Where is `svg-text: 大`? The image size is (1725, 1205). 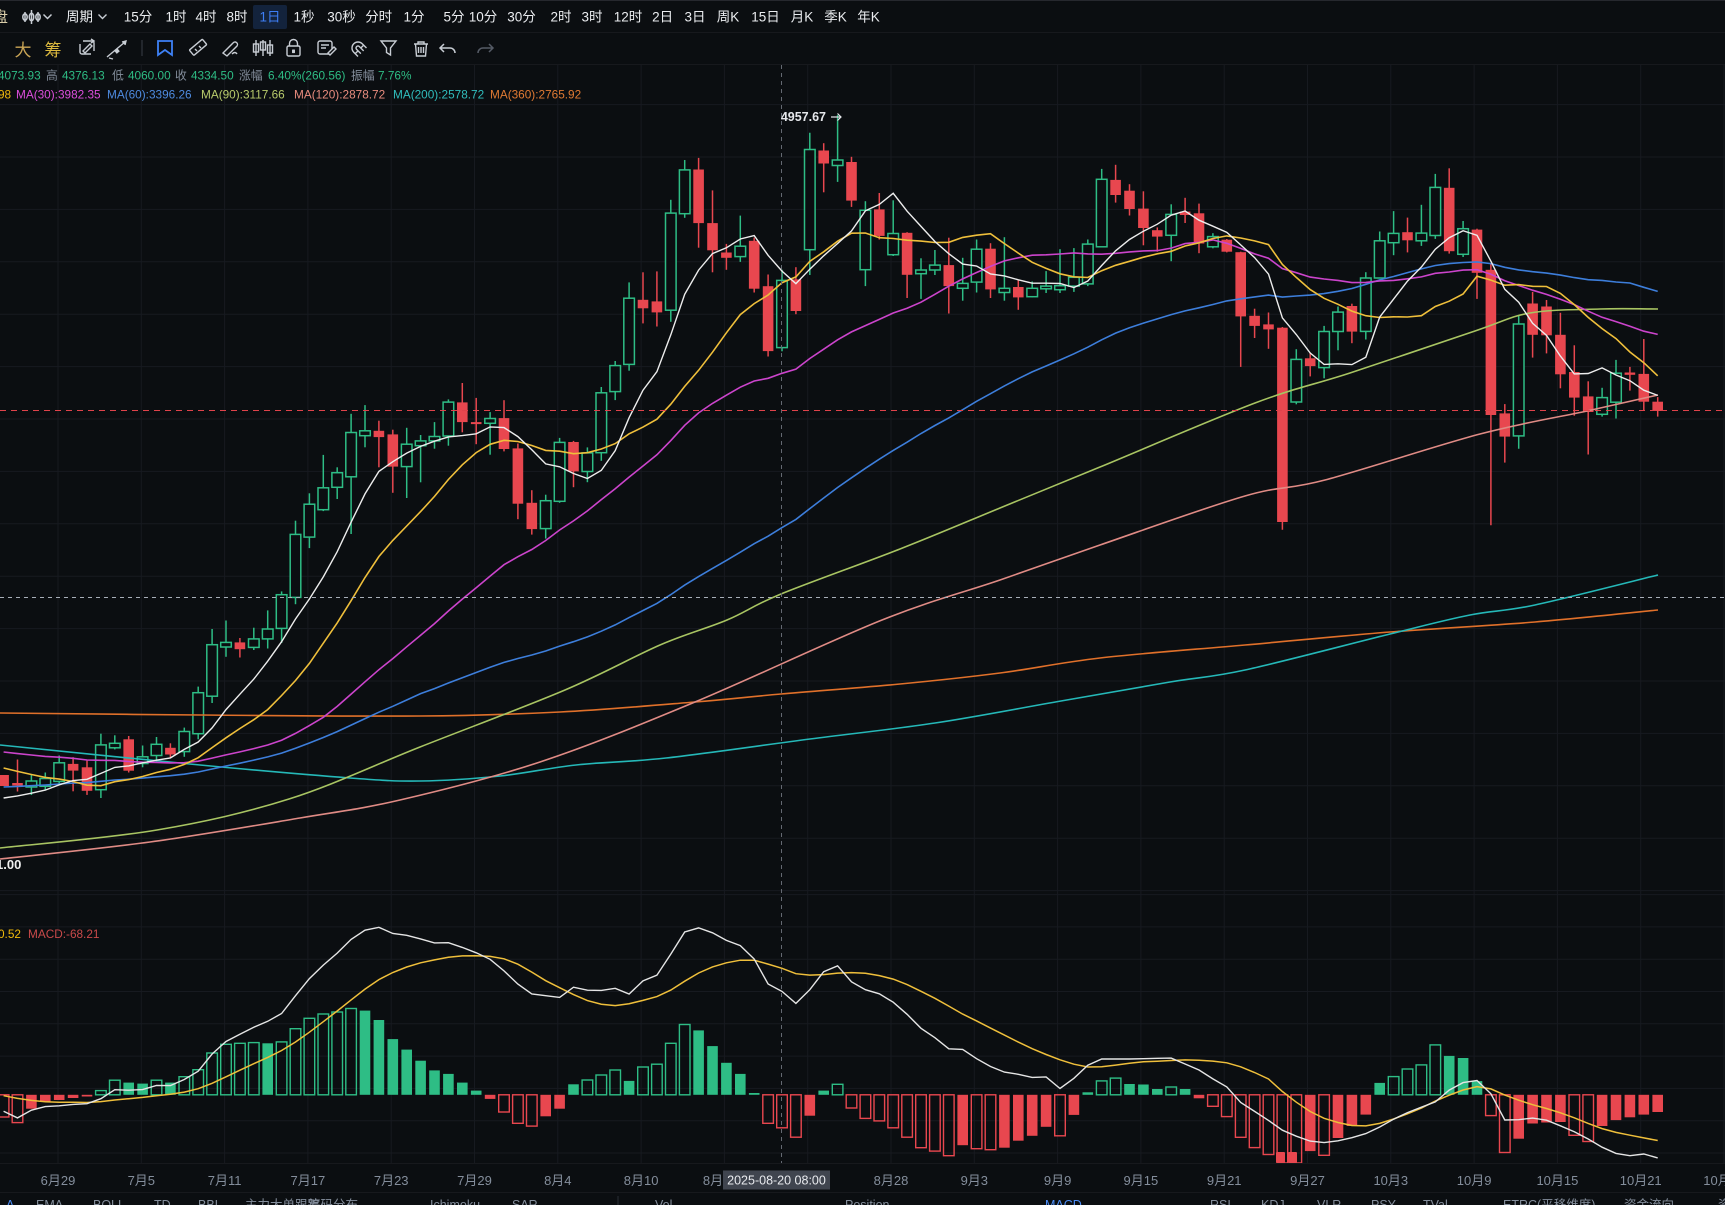 svg-text: 大 is located at coordinates (23, 50).